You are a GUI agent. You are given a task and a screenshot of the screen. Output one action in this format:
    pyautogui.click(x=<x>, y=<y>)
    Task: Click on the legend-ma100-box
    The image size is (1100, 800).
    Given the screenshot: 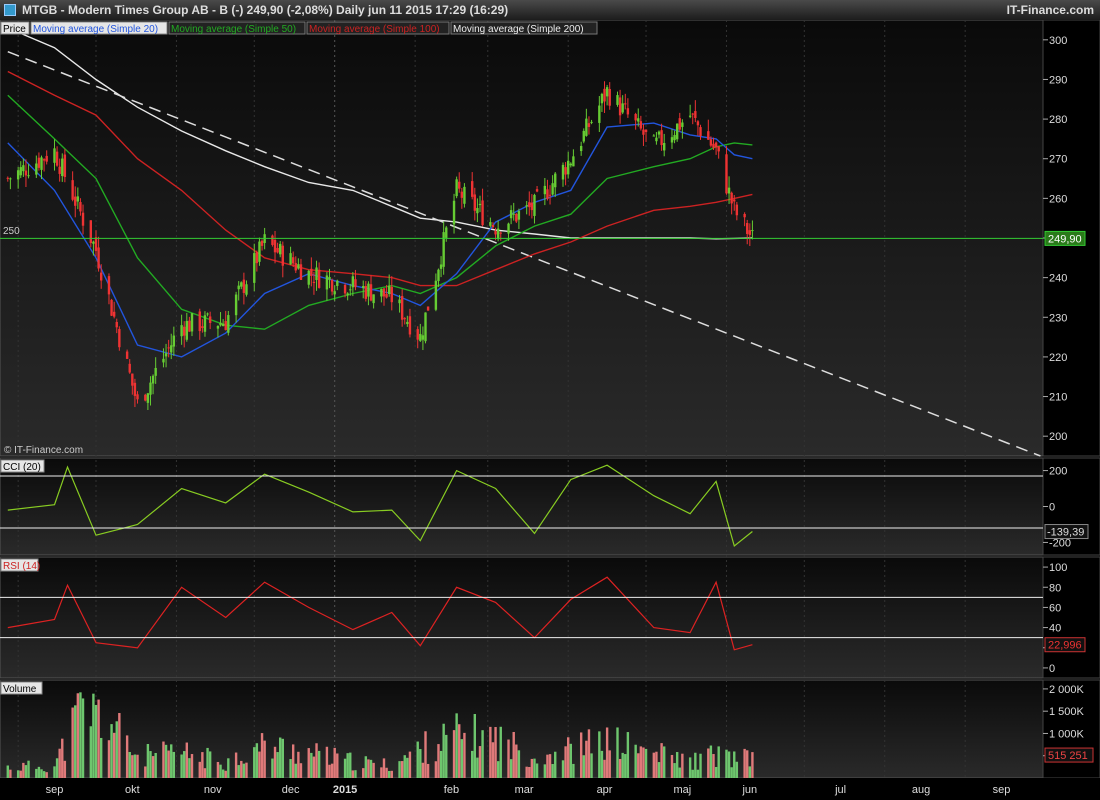 What is the action you would take?
    pyautogui.click(x=378, y=28)
    